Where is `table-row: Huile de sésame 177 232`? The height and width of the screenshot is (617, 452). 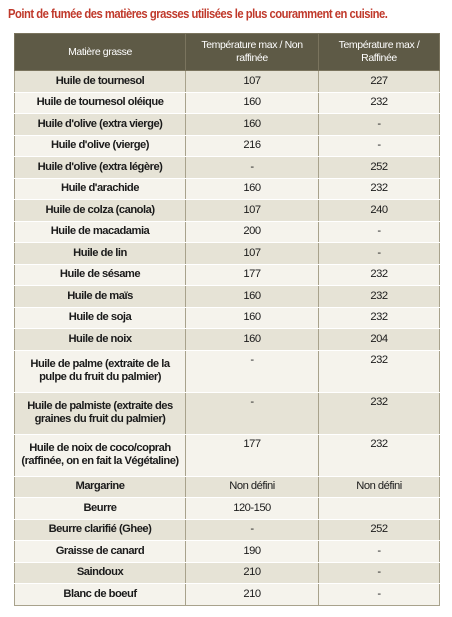
table-row: Huile de sésame 177 232 is located at coordinates (227, 274).